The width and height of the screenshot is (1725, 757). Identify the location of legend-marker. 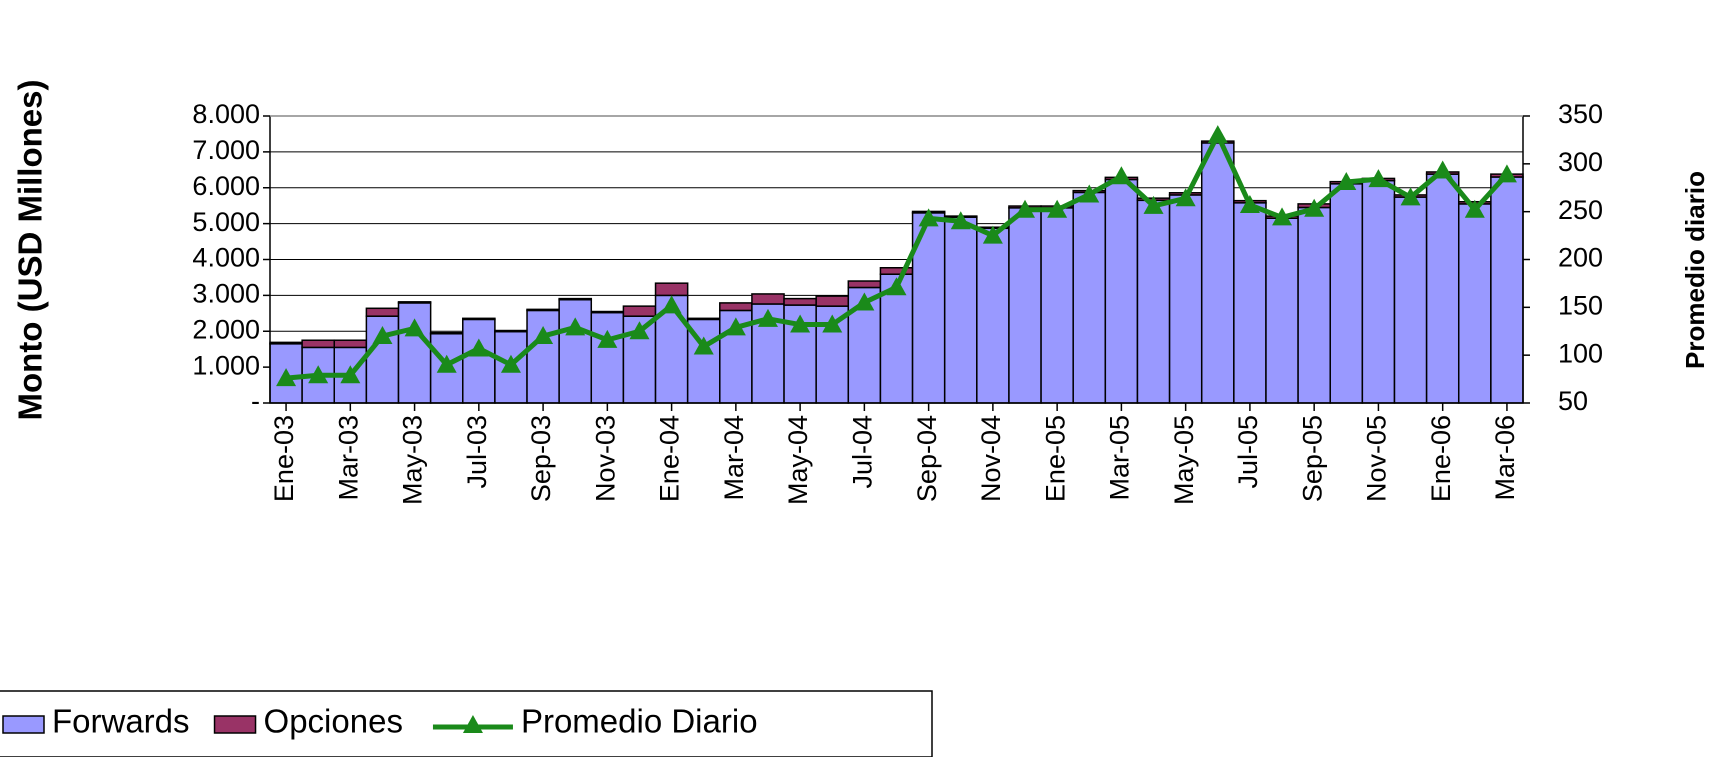
(472, 724).